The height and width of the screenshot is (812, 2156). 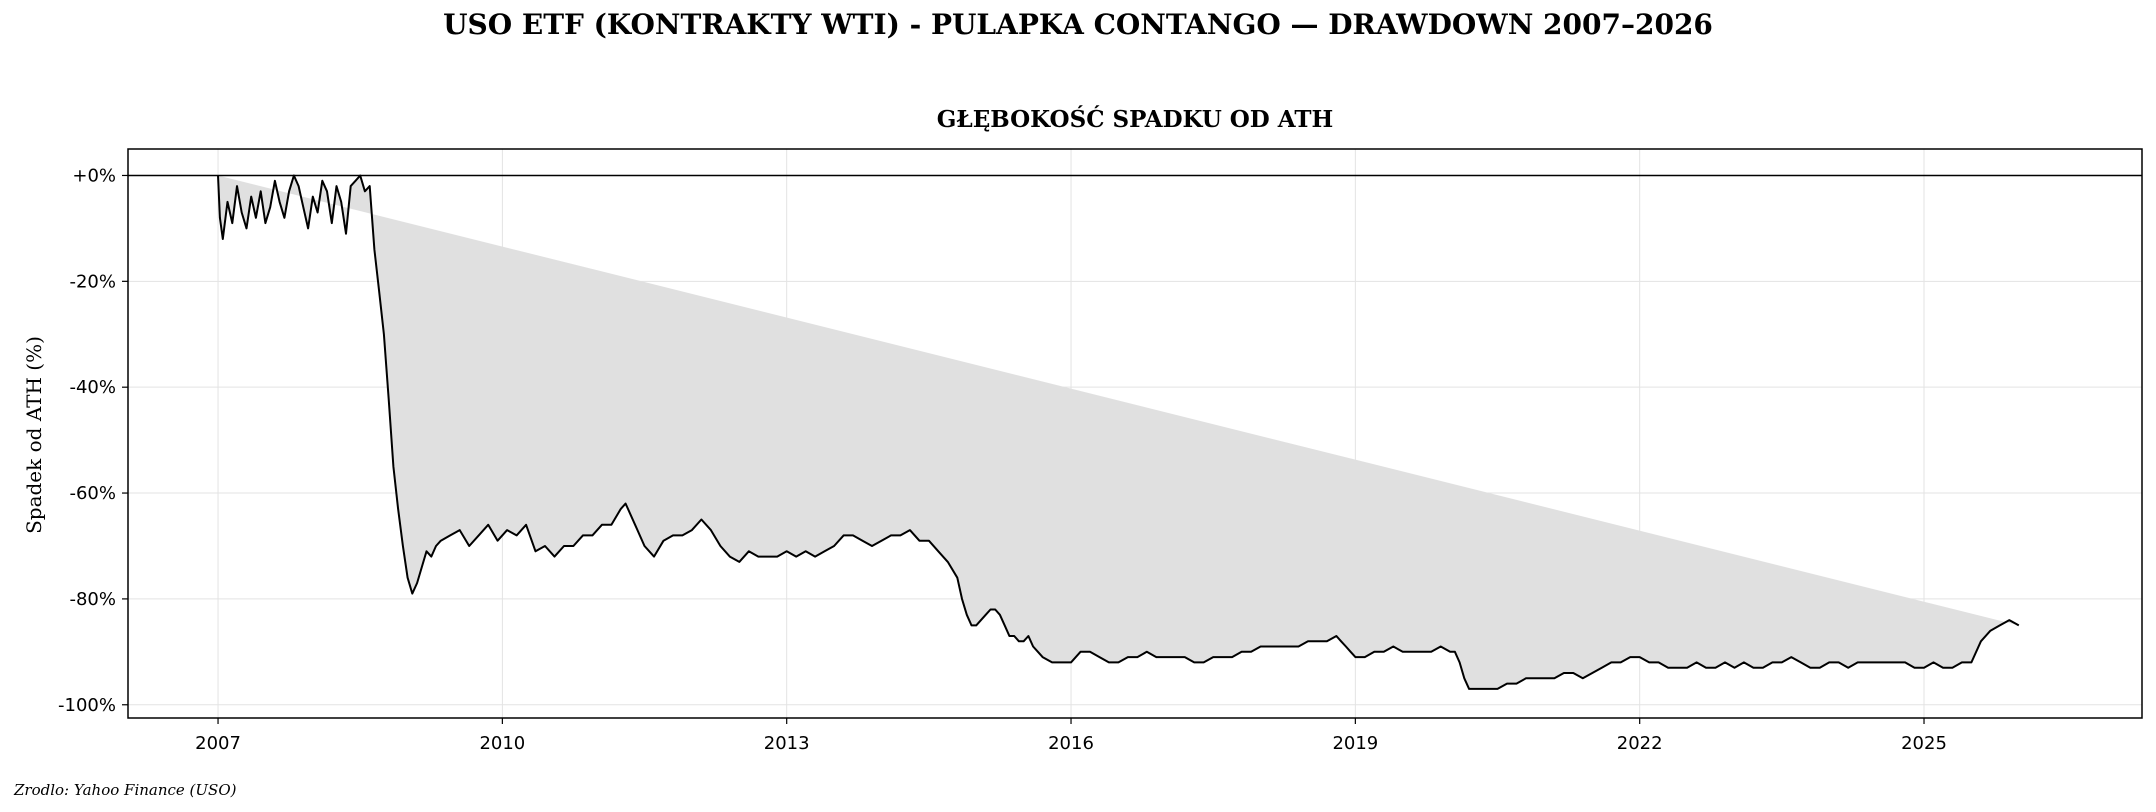 I want to click on chart-title: GŁĘBOKOŚĆ SPADKU OD ATH, so click(x=1135, y=119).